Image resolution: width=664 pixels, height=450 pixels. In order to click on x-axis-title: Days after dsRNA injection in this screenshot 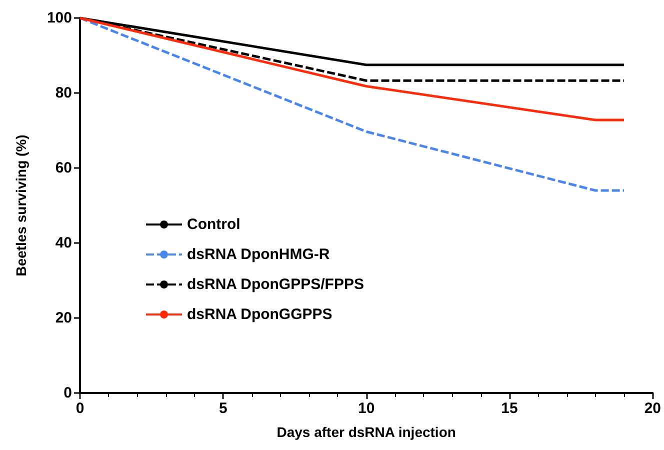, I will do `click(366, 432)`.